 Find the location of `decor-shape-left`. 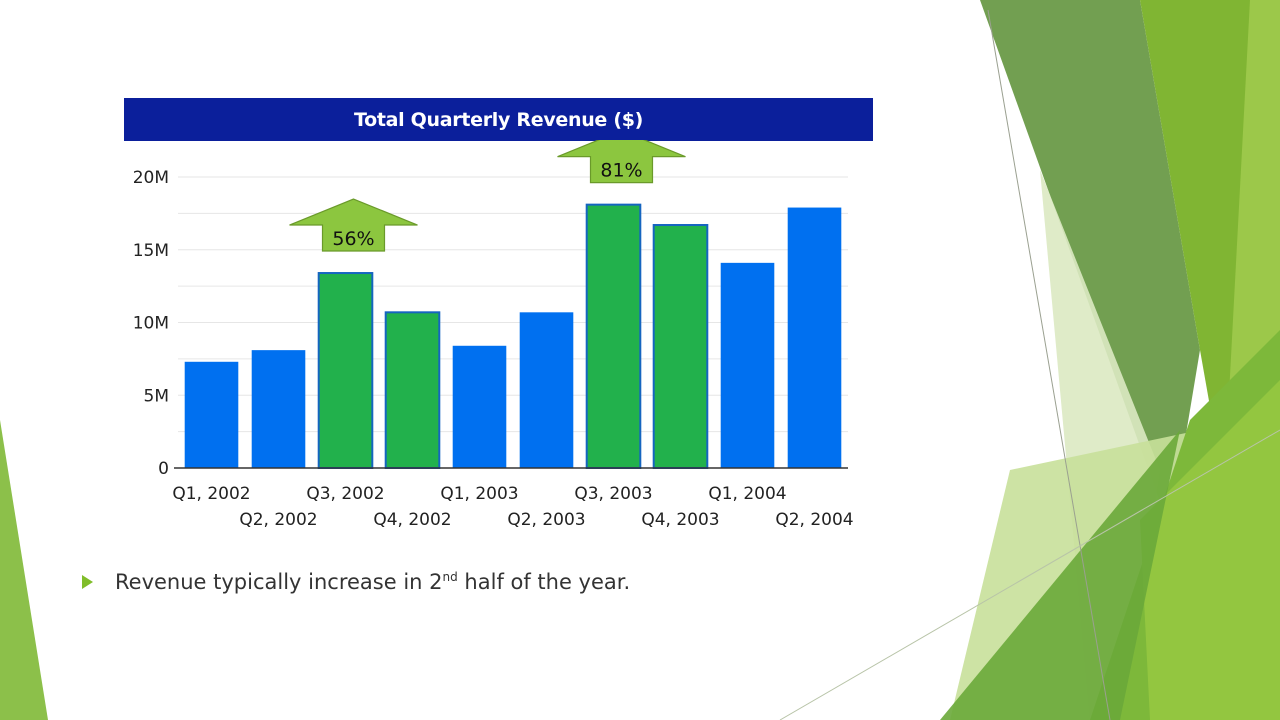

decor-shape-left is located at coordinates (24, 570).